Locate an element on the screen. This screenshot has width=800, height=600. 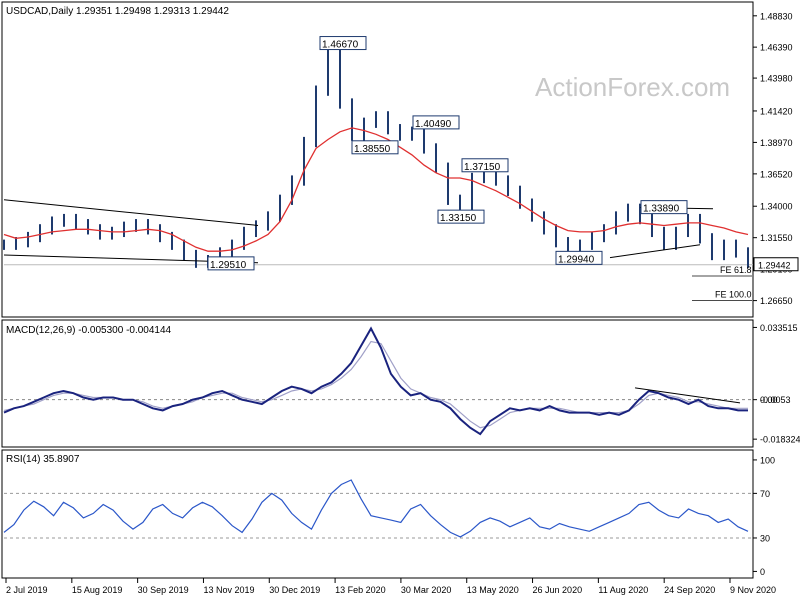
price-tick-label: 1.31550 is located at coordinates (776, 238).